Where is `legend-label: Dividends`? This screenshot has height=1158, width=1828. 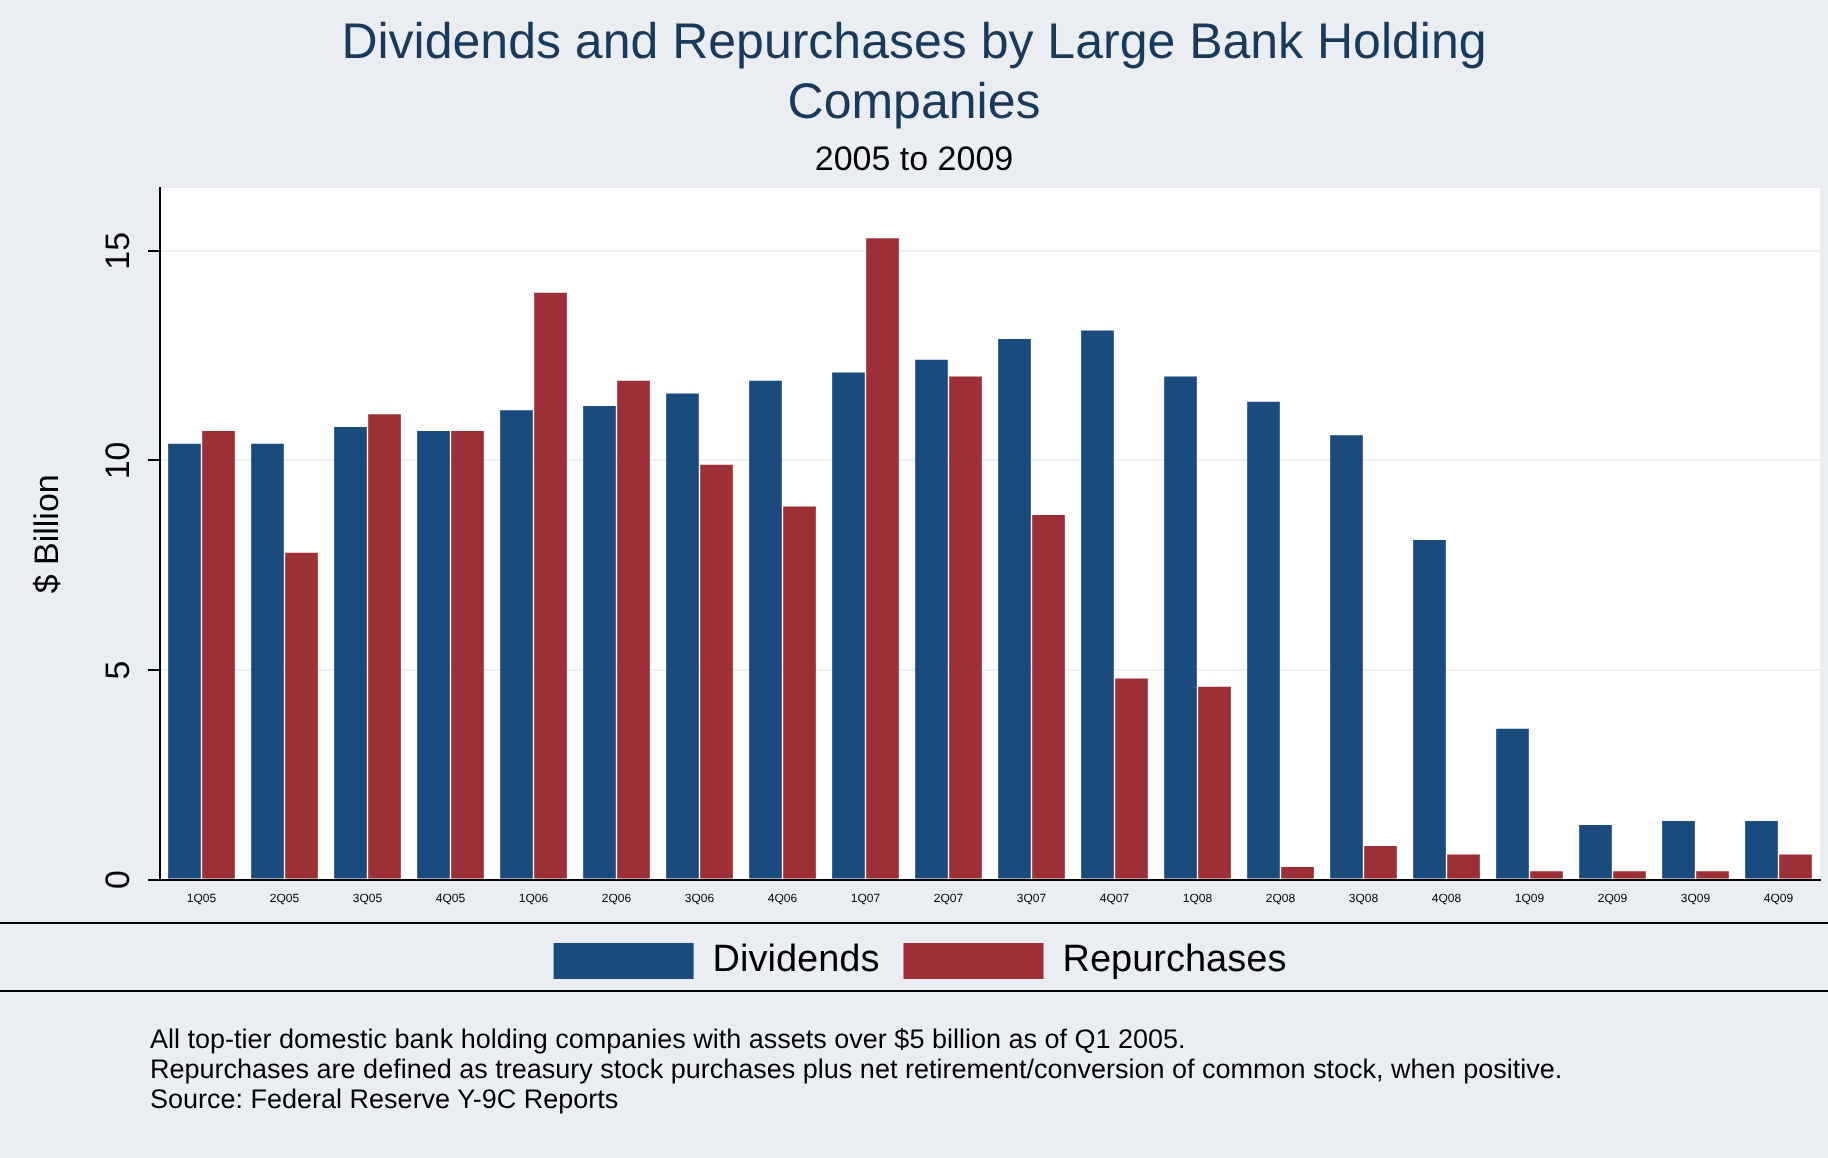 legend-label: Dividends is located at coordinates (796, 960).